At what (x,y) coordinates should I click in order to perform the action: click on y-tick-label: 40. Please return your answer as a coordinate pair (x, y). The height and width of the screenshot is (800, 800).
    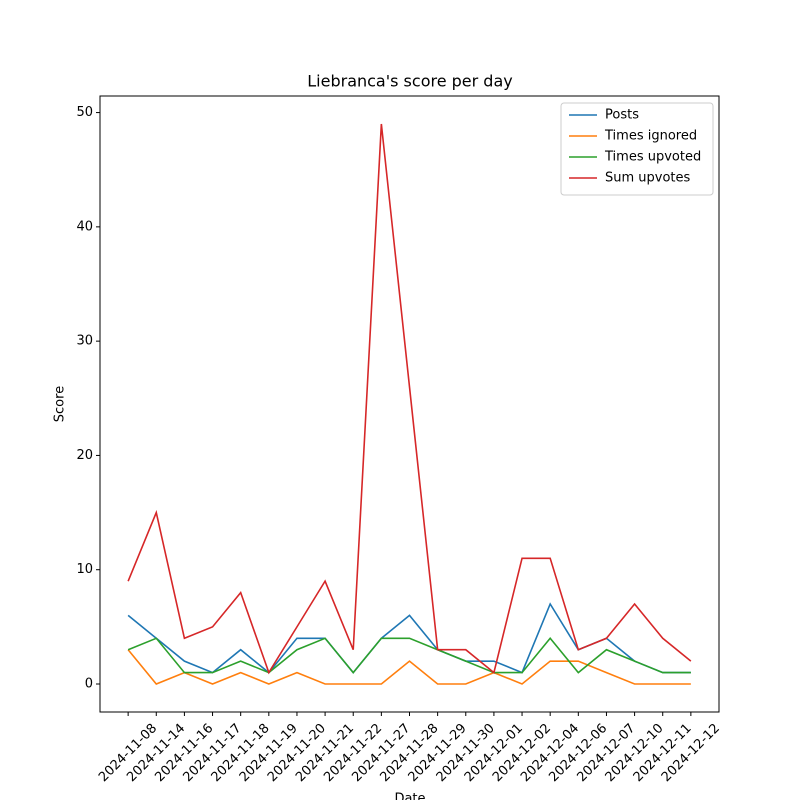
    Looking at the image, I should click on (84, 226).